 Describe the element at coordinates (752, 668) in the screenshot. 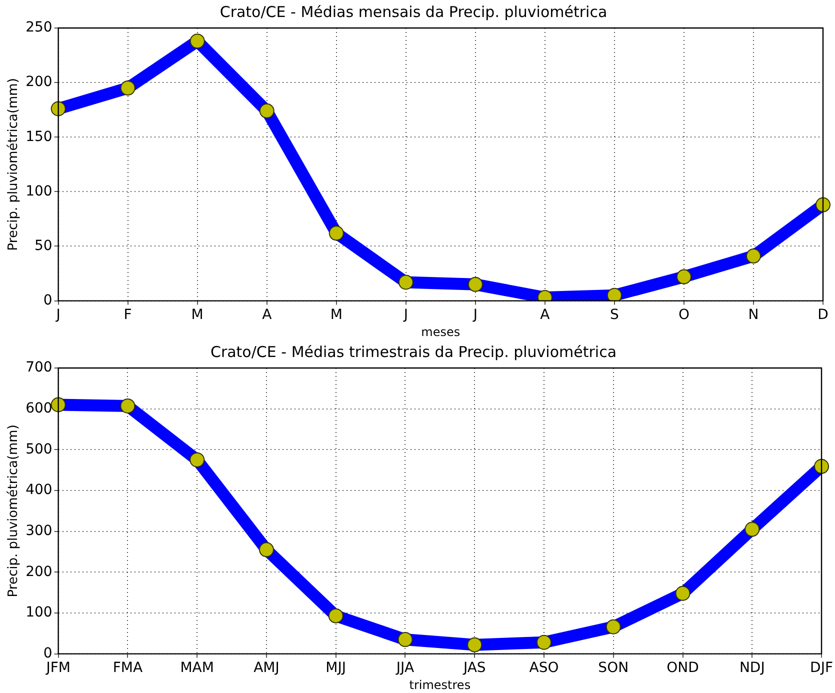

I see `x-tick-label: NDJ` at that location.